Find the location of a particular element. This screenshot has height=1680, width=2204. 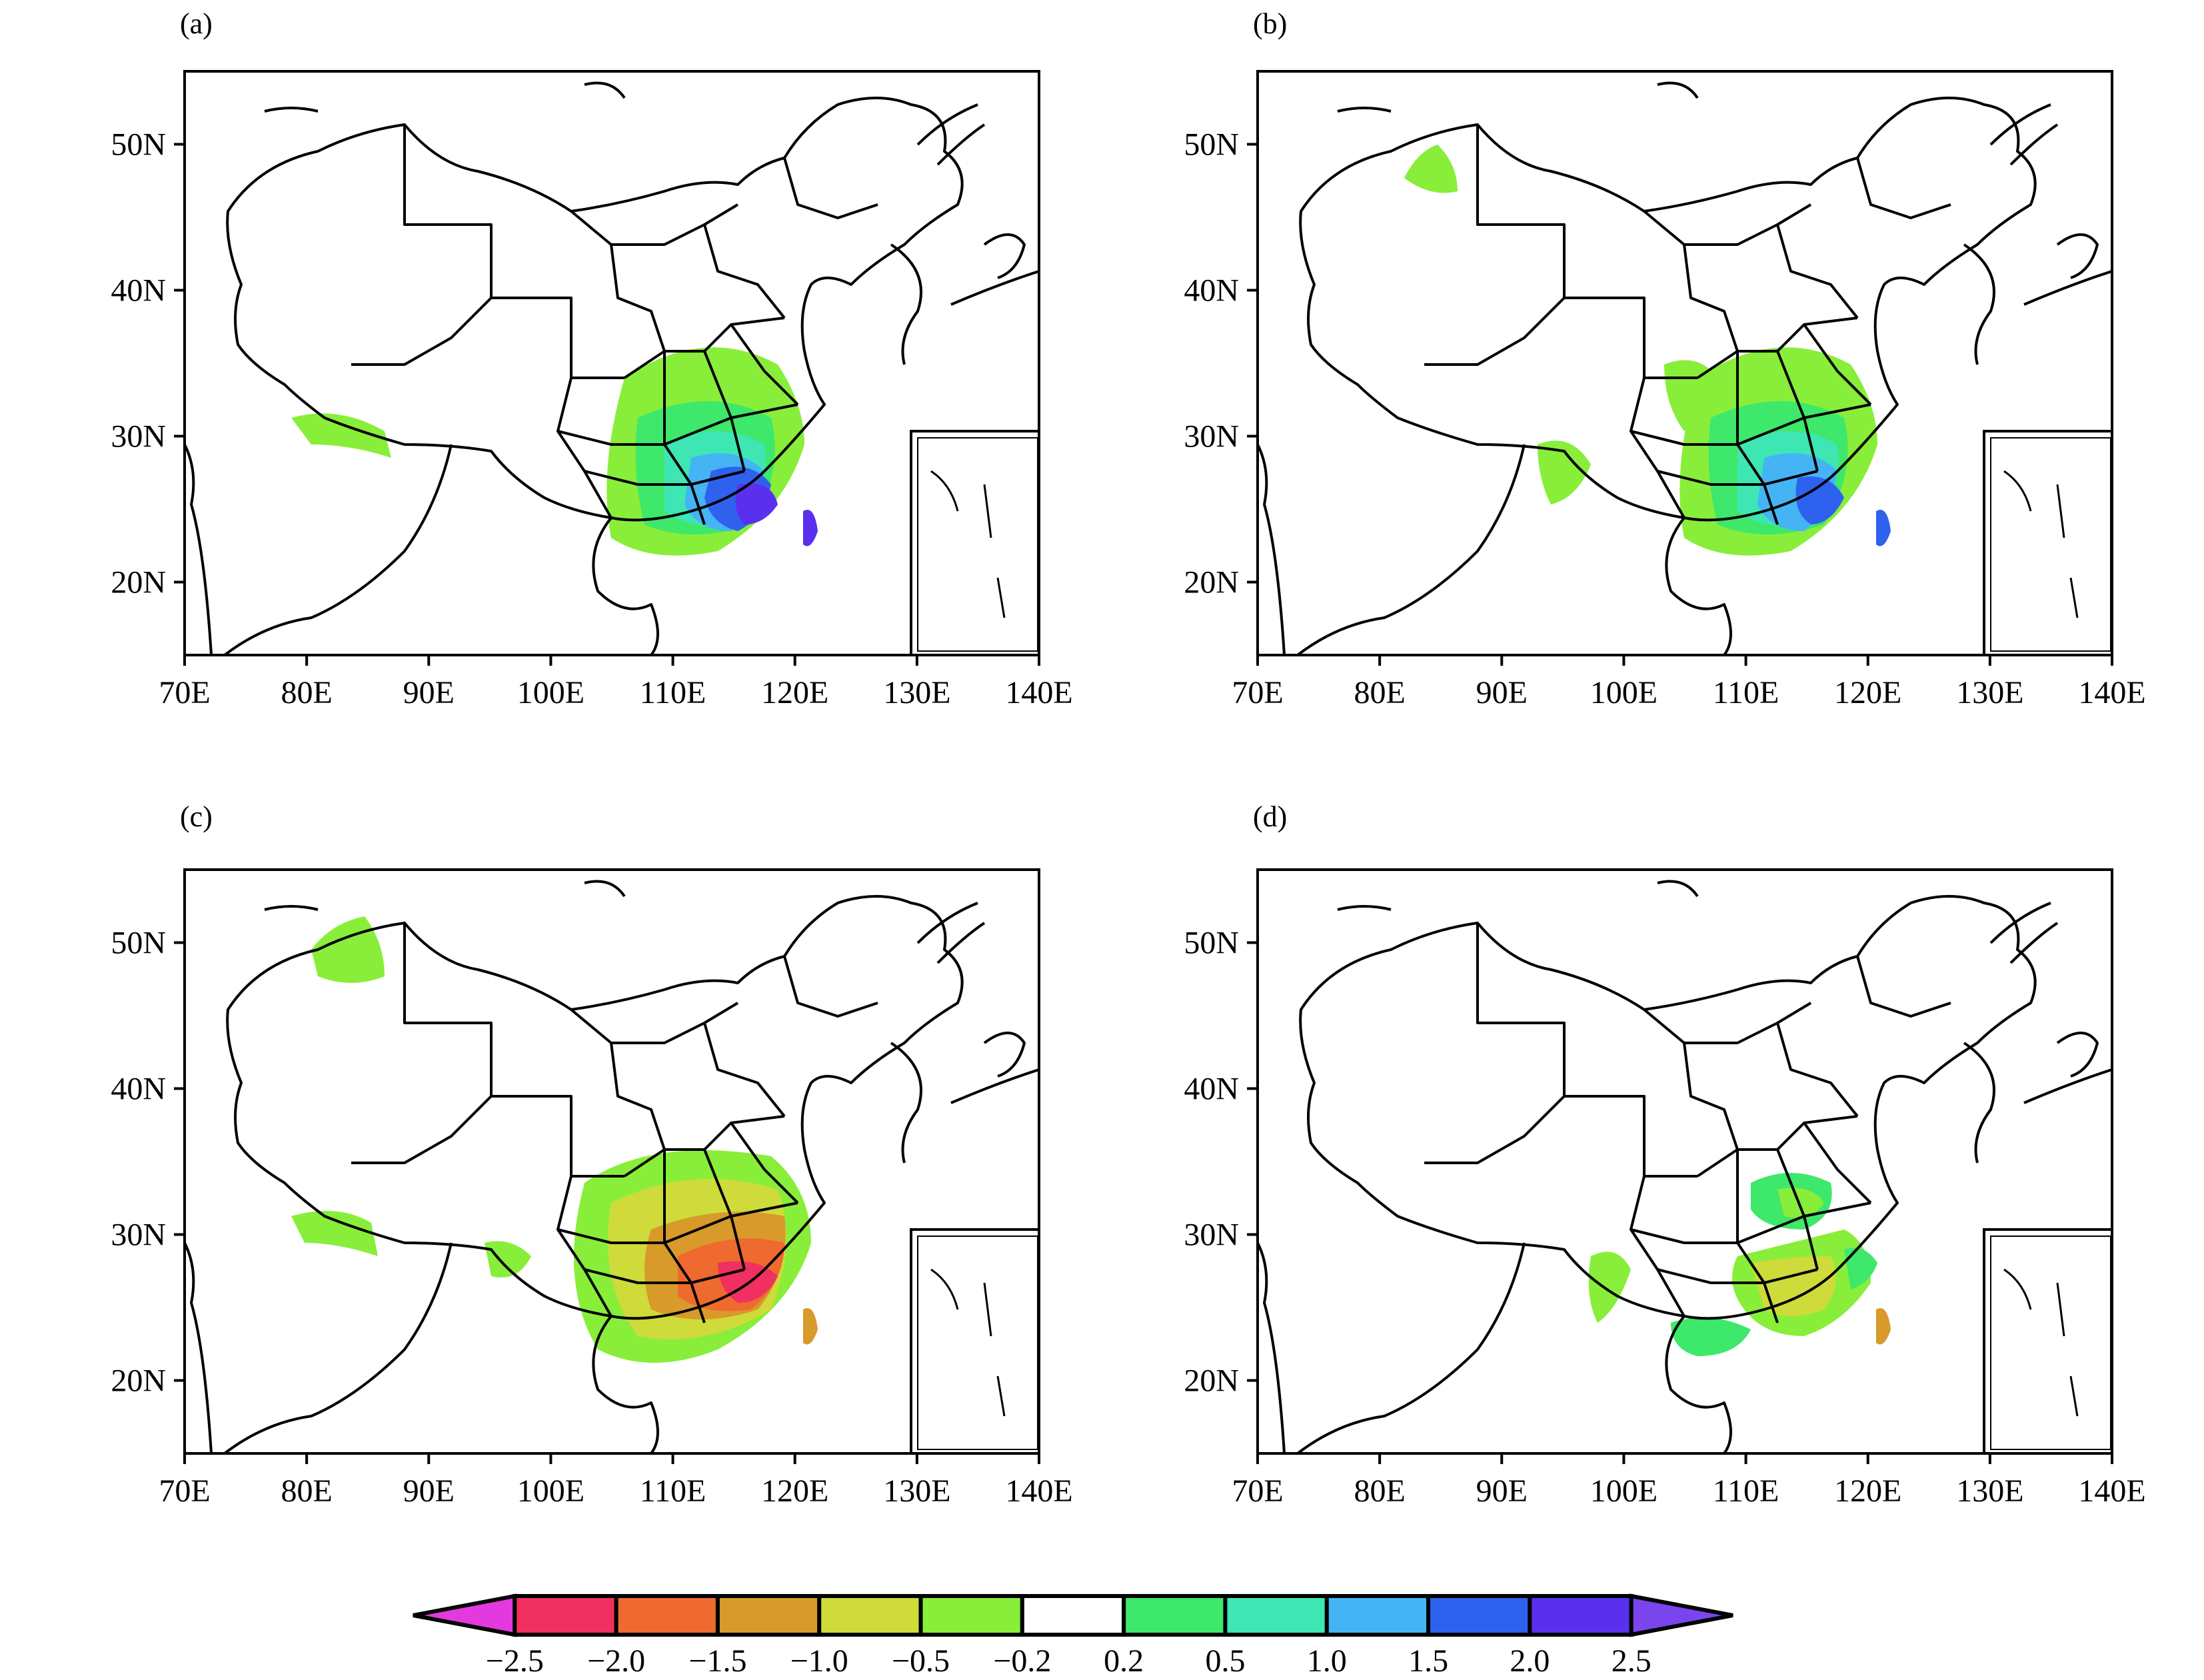

borders-b is located at coordinates (1668, 311).